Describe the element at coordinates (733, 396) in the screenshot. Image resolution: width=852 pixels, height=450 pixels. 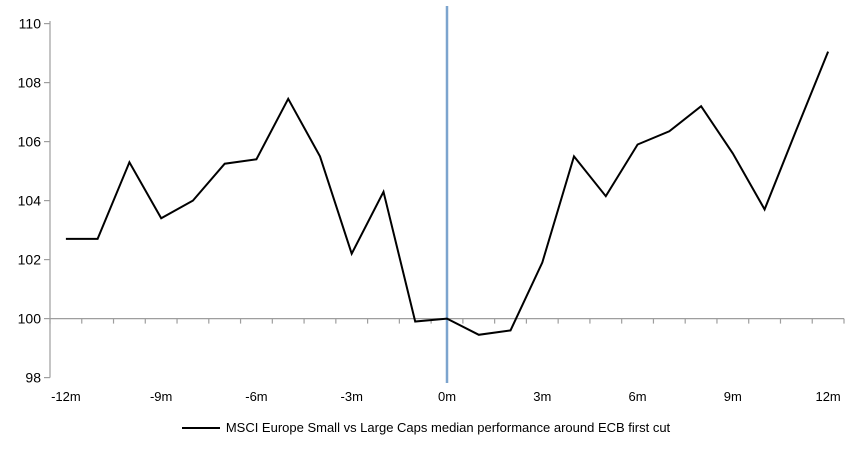
I see `x-tick-label: 9m` at that location.